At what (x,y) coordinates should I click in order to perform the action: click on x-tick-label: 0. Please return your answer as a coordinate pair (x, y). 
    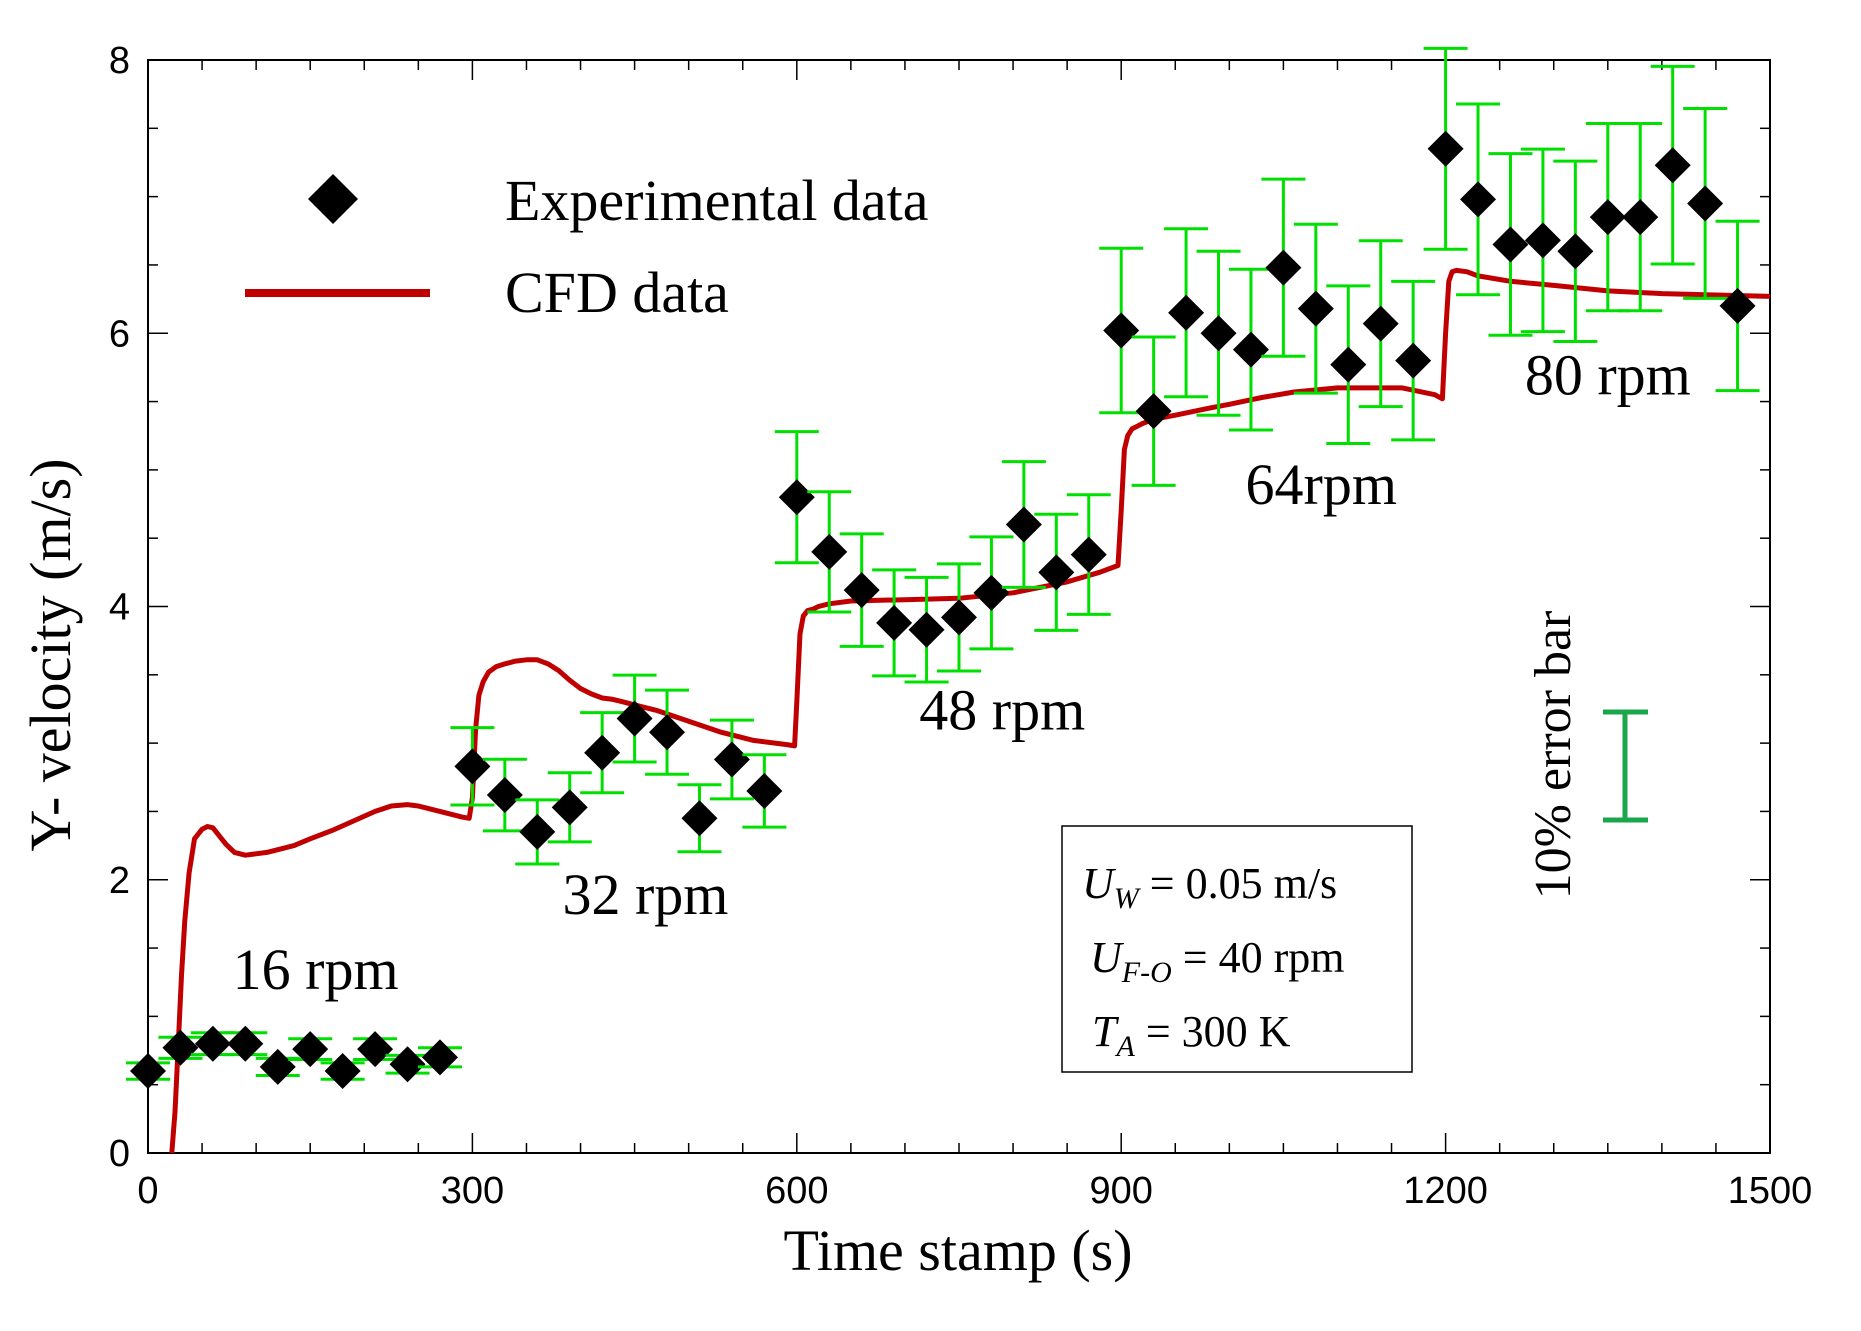
    Looking at the image, I should click on (147, 1191).